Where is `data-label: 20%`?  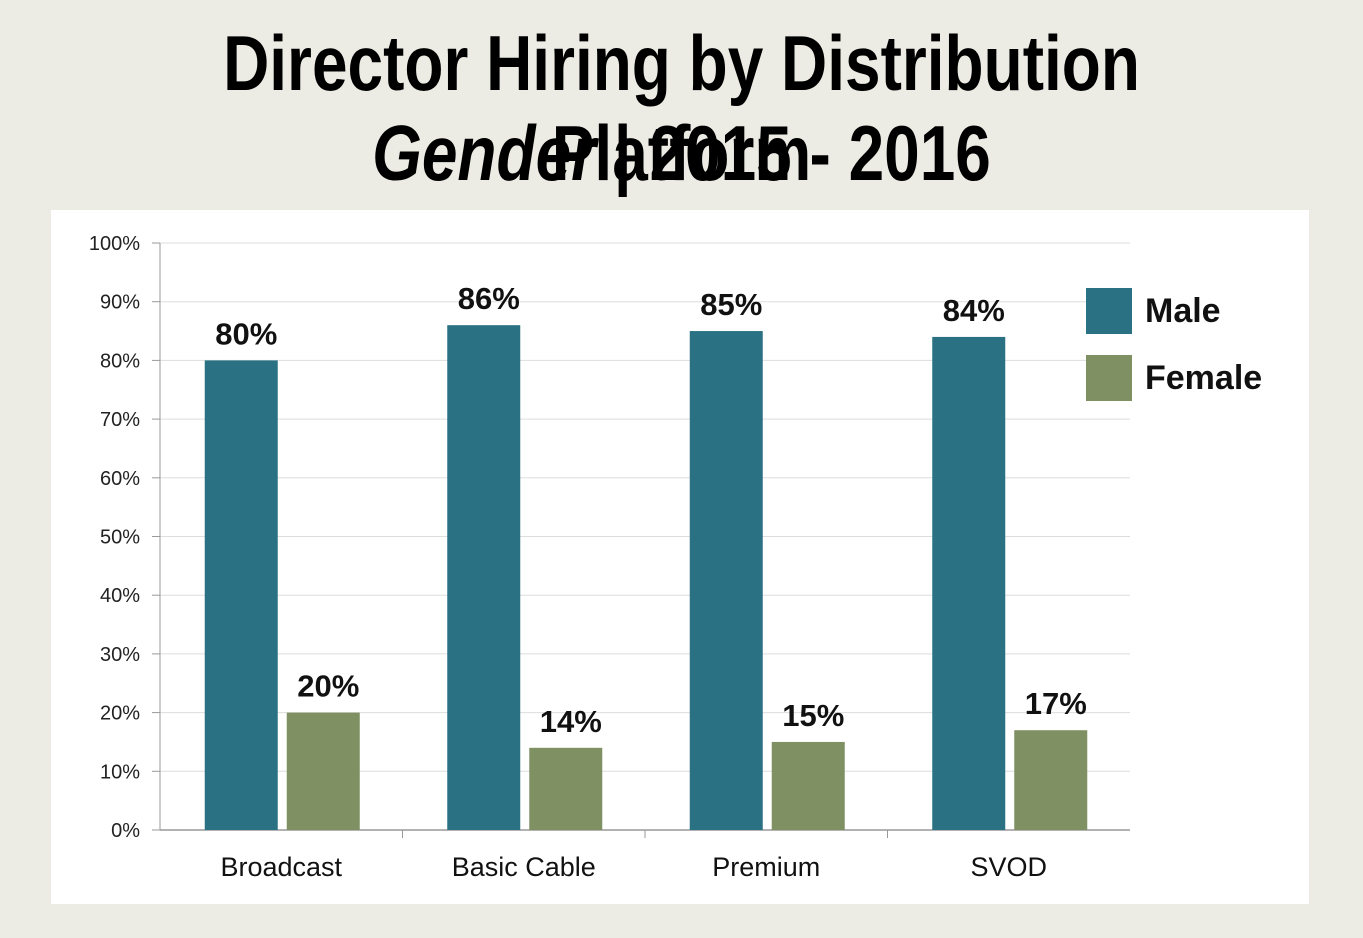
data-label: 20% is located at coordinates (328, 686).